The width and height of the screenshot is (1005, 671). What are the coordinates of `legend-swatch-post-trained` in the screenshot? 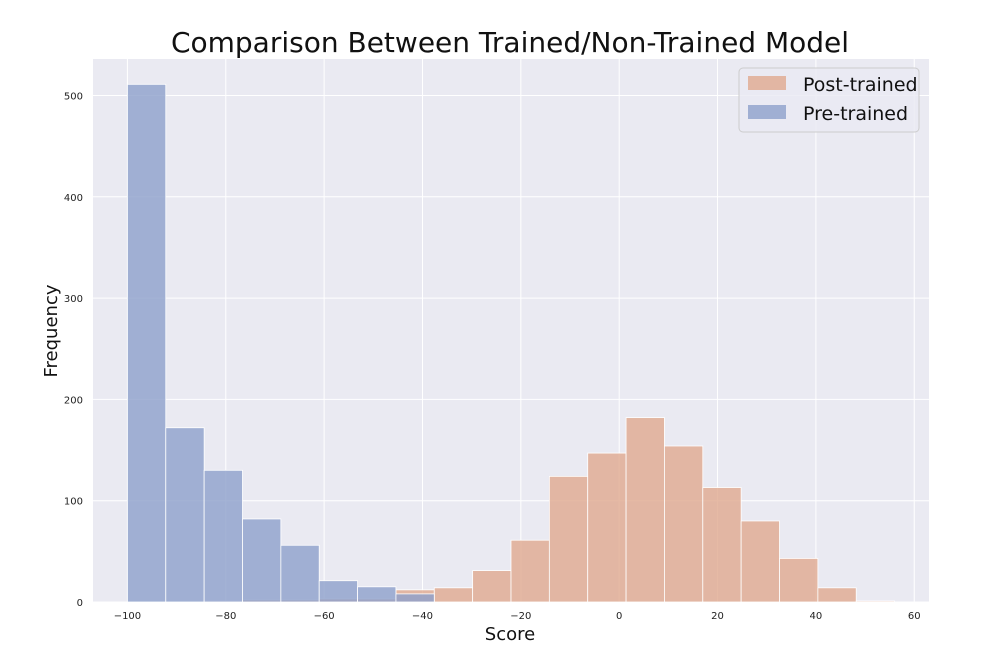 It's located at (767, 83).